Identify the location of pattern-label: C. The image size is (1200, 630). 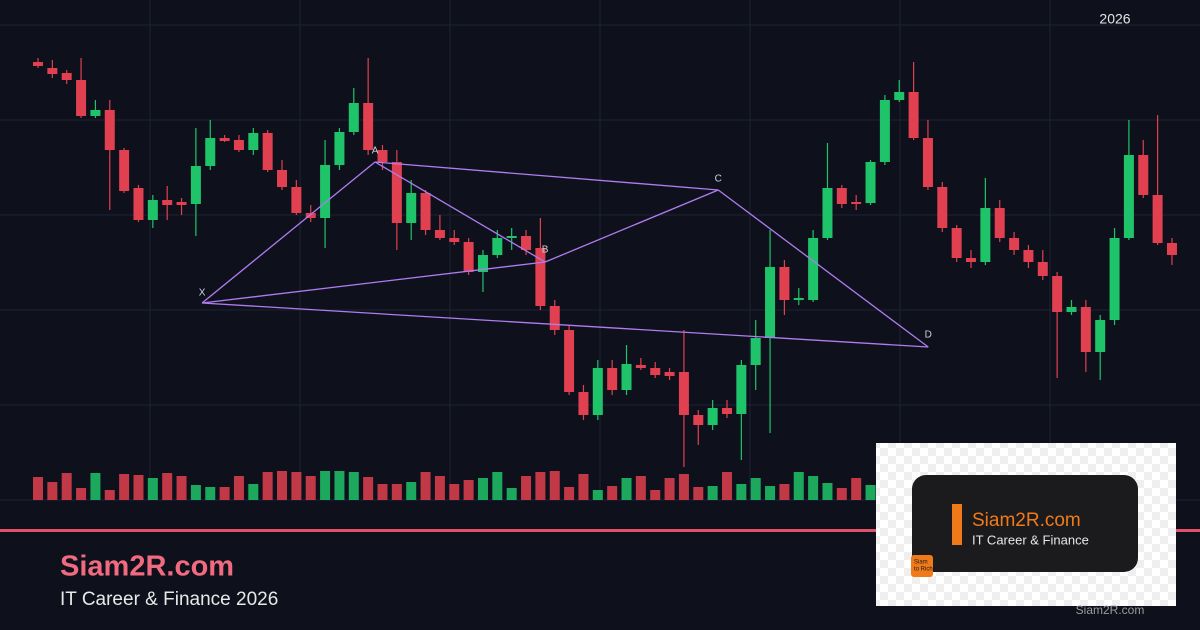
(718, 179).